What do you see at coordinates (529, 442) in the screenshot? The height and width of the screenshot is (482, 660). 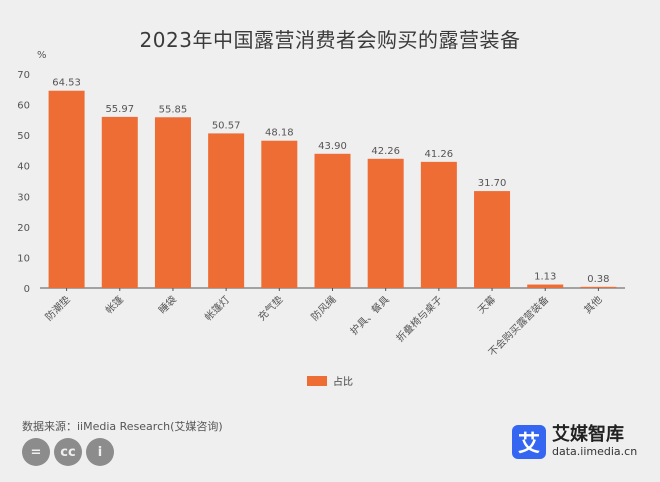 I see `brand-logo: 艾` at bounding box center [529, 442].